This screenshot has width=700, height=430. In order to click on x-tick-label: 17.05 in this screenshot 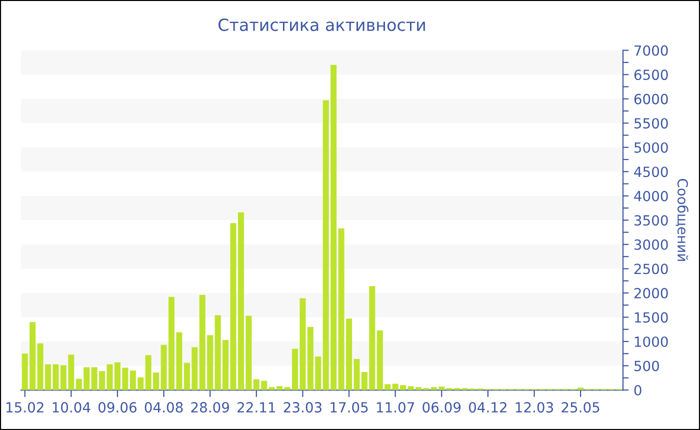, I will do `click(349, 407)`.